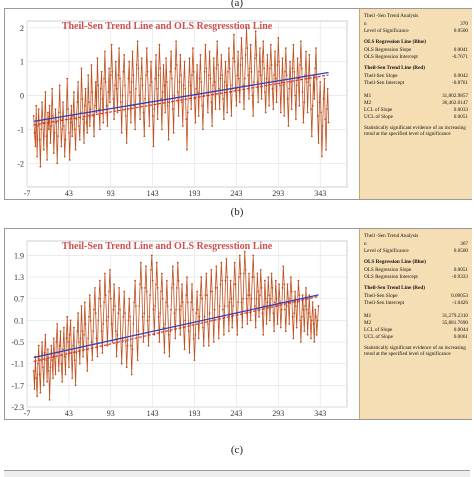  What do you see at coordinates (17, 364) in the screenshot?
I see `y-tick-label: -1.1` at bounding box center [17, 364].